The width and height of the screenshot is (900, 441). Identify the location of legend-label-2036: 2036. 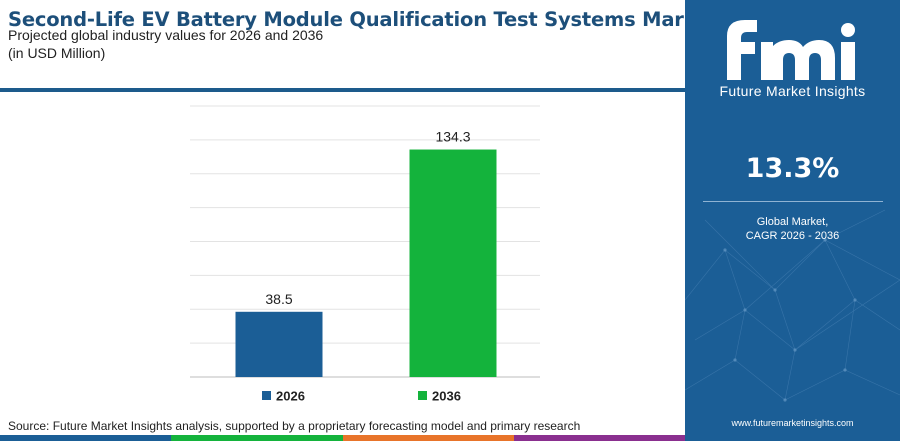
(446, 396).